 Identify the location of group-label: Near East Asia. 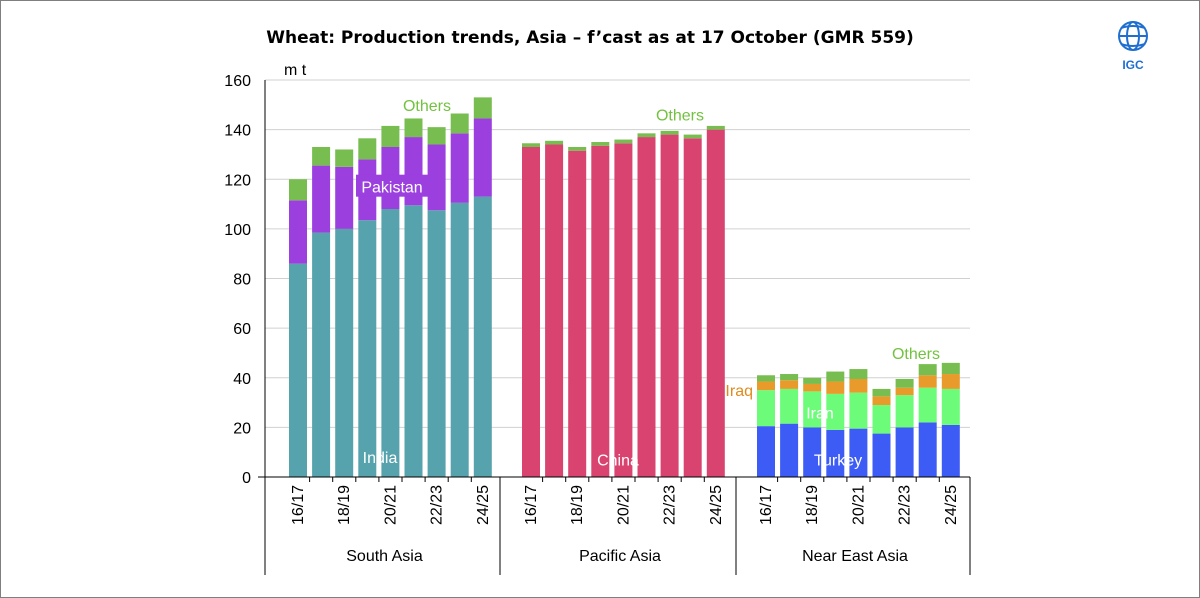
(855, 556).